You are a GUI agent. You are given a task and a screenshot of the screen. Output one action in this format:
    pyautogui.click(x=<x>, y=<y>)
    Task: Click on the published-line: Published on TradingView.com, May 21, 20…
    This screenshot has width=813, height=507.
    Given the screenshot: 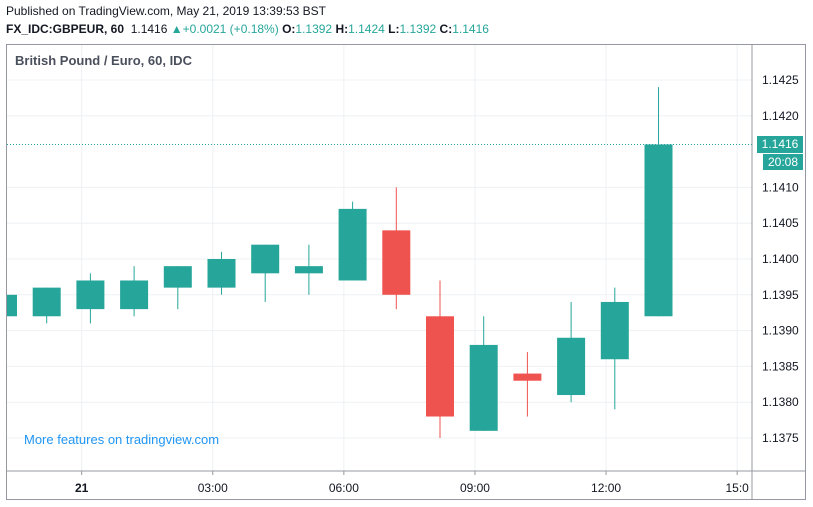 What is the action you would take?
    pyautogui.click(x=166, y=11)
    